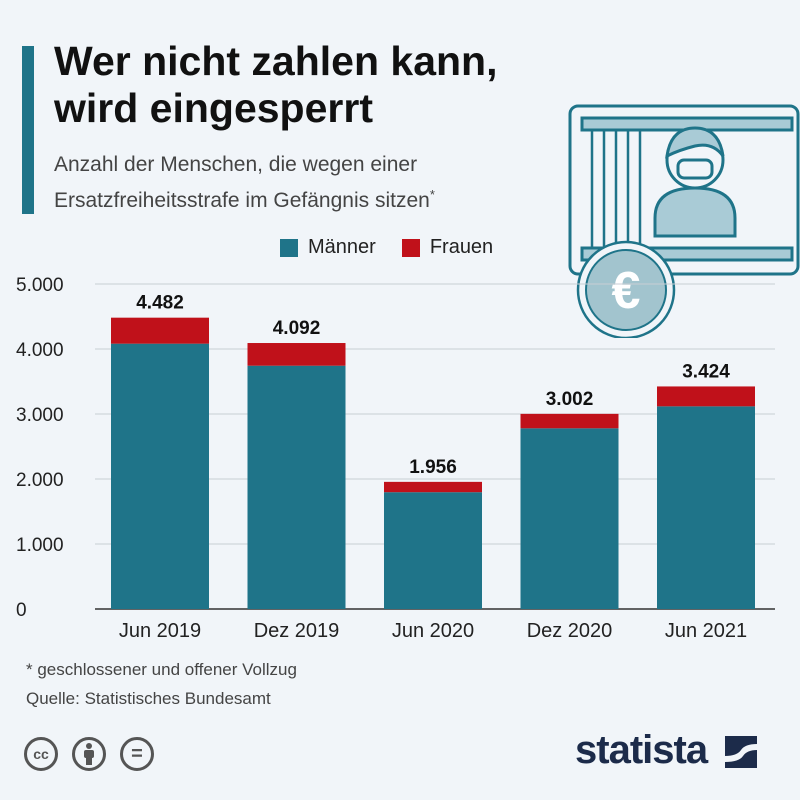 The height and width of the screenshot is (800, 800). Describe the element at coordinates (626, 291) in the screenshot. I see `euro-icon: €` at that location.